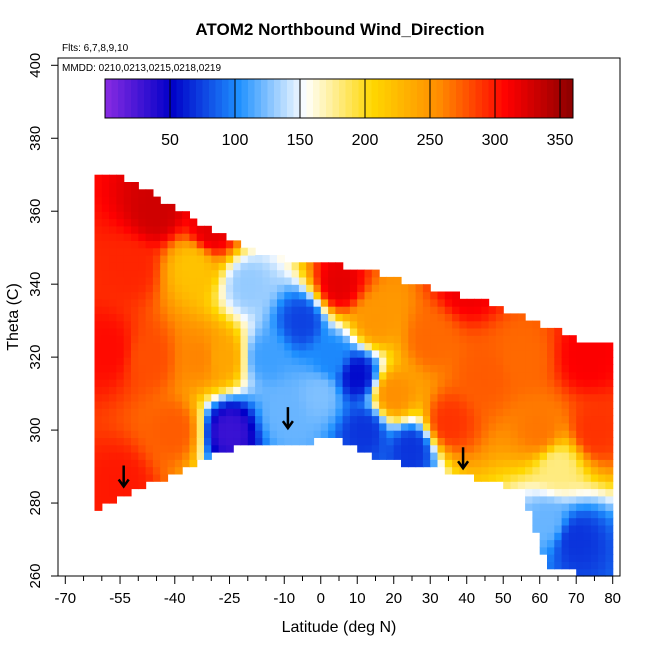  I want to click on colorbar-tick-label: 250, so click(430, 140).